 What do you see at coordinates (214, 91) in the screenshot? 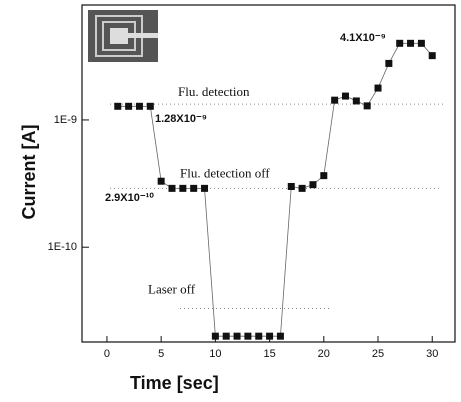
I see `reference-label: Flu. detection` at bounding box center [214, 91].